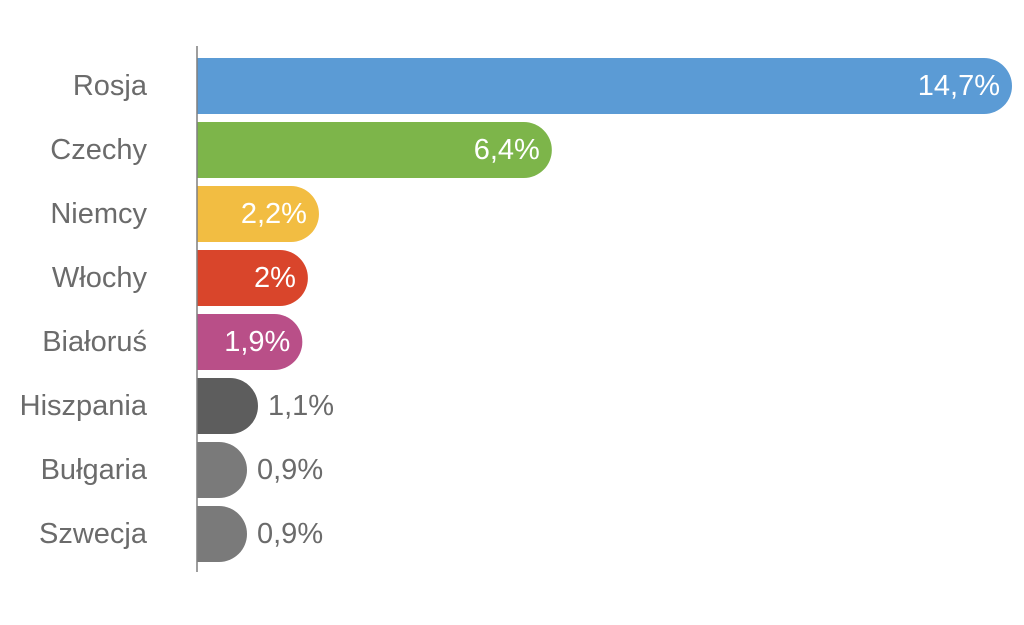 Image resolution: width=1024 pixels, height=625 pixels. I want to click on value-label: 2,2%, so click(274, 214).